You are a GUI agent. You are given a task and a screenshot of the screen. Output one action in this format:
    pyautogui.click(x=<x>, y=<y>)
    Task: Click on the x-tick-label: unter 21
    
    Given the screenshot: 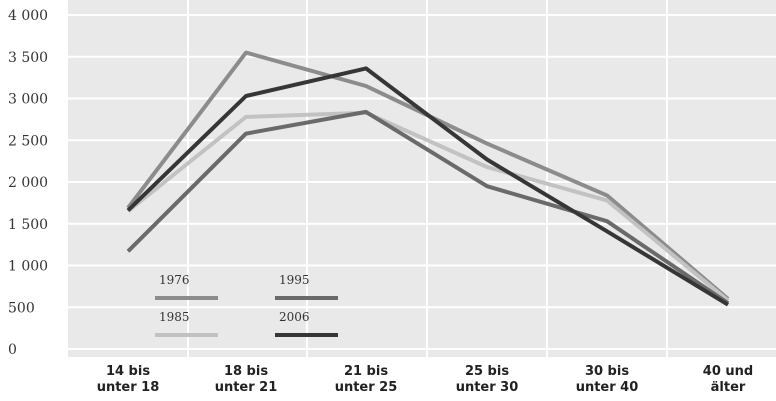 What is the action you would take?
    pyautogui.click(x=246, y=387)
    